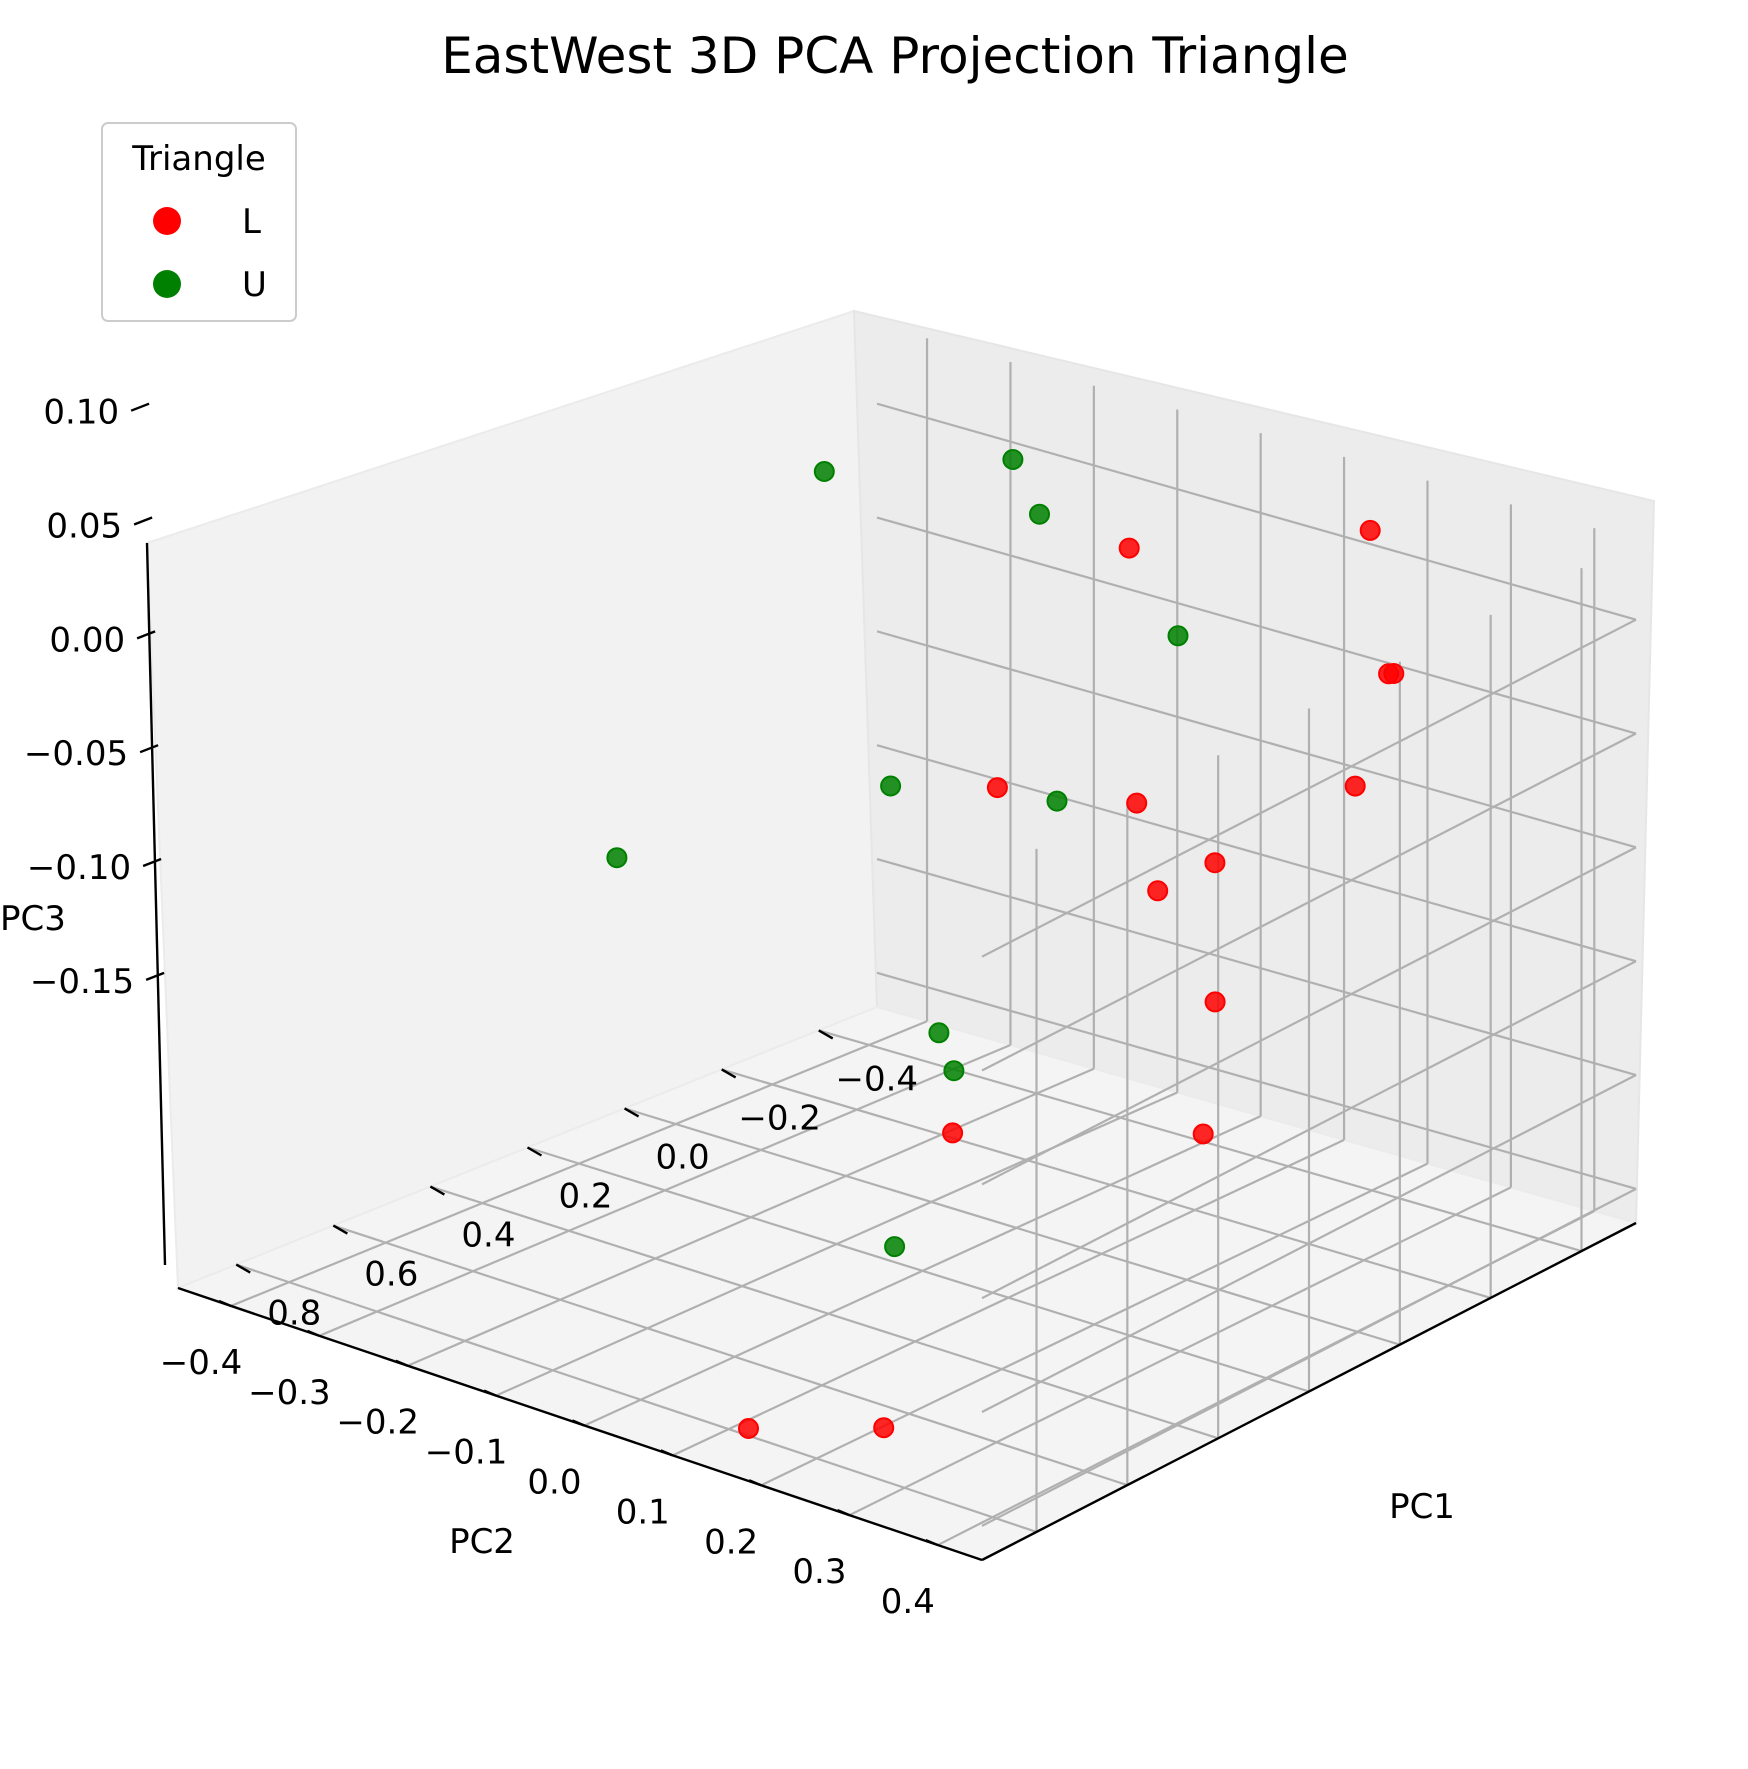  Describe the element at coordinates (251, 222) in the screenshot. I see `legend-label-l: L` at that location.